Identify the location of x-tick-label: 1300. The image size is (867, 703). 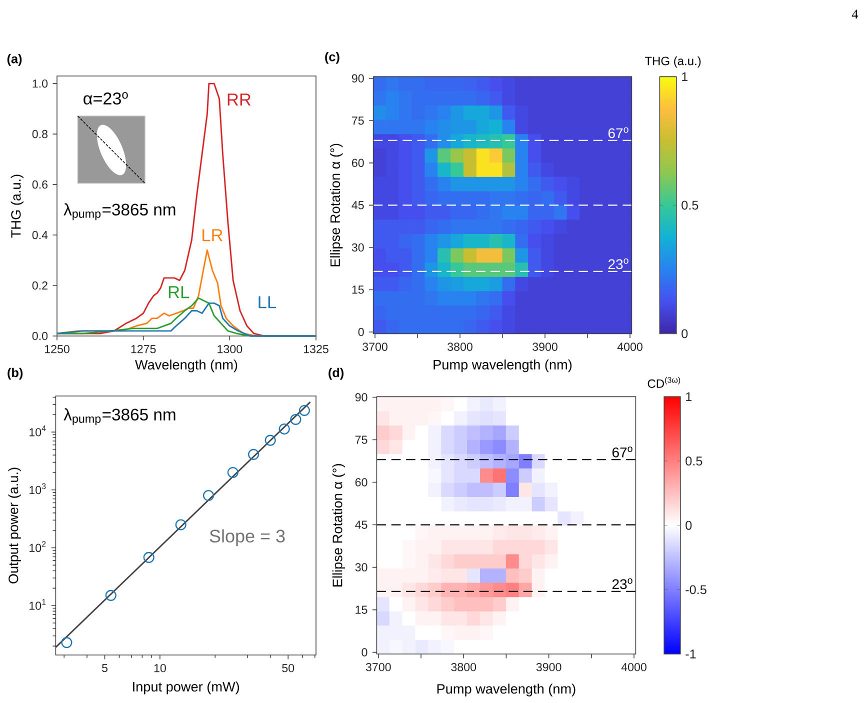
(230, 349).